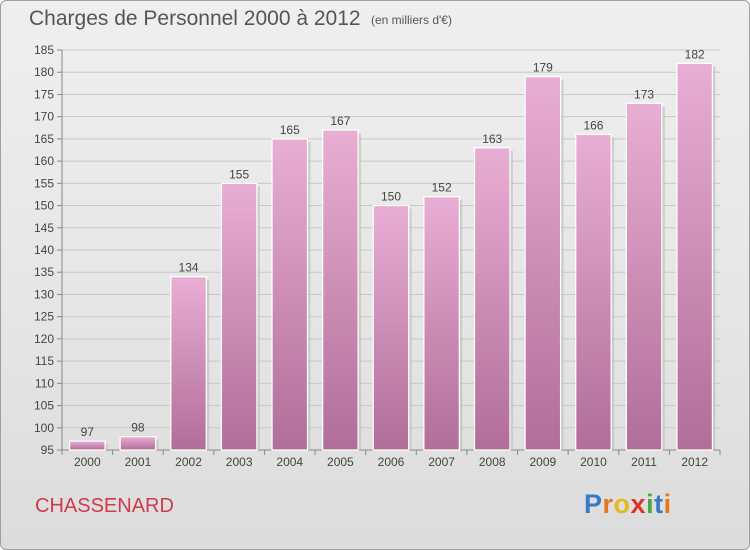 Image resolution: width=750 pixels, height=550 pixels. Describe the element at coordinates (659, 504) in the screenshot. I see `logo-letter: t` at that location.